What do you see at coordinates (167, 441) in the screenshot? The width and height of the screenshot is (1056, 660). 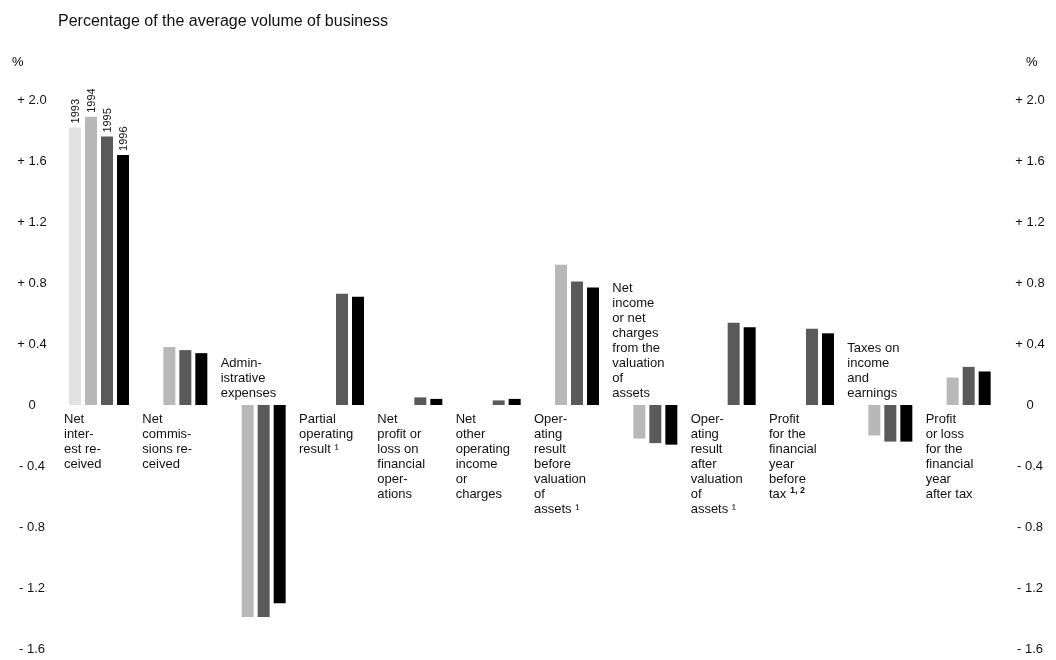 I see `x-tick-label: Net commis- sions re- ceived` at bounding box center [167, 441].